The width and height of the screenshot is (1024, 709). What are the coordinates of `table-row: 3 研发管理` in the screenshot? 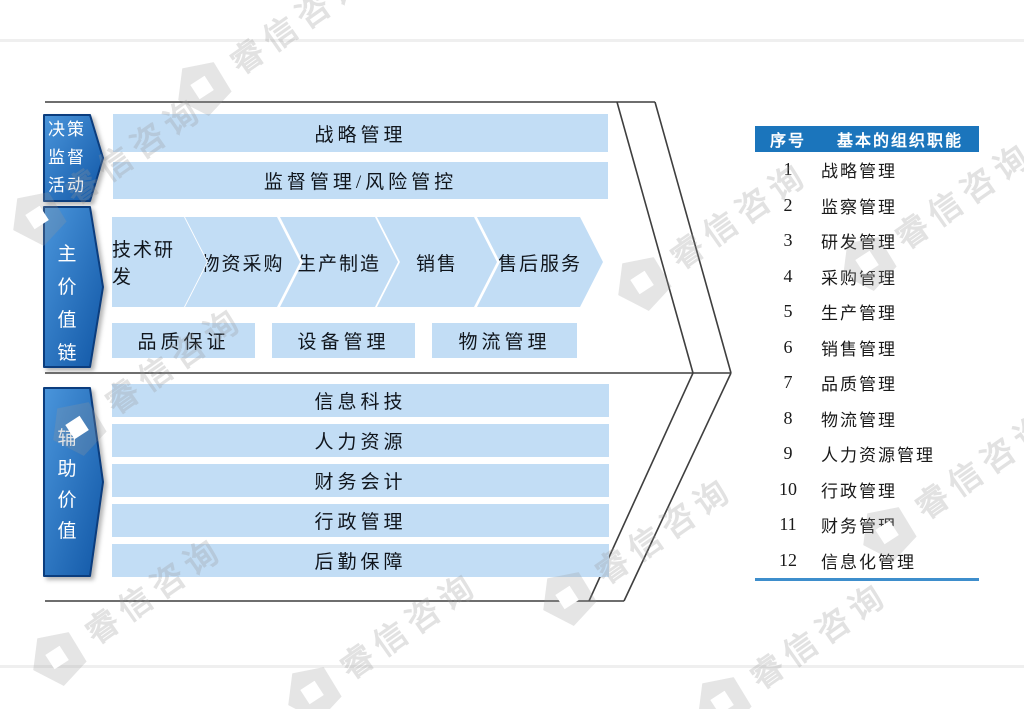 It's located at (867, 241).